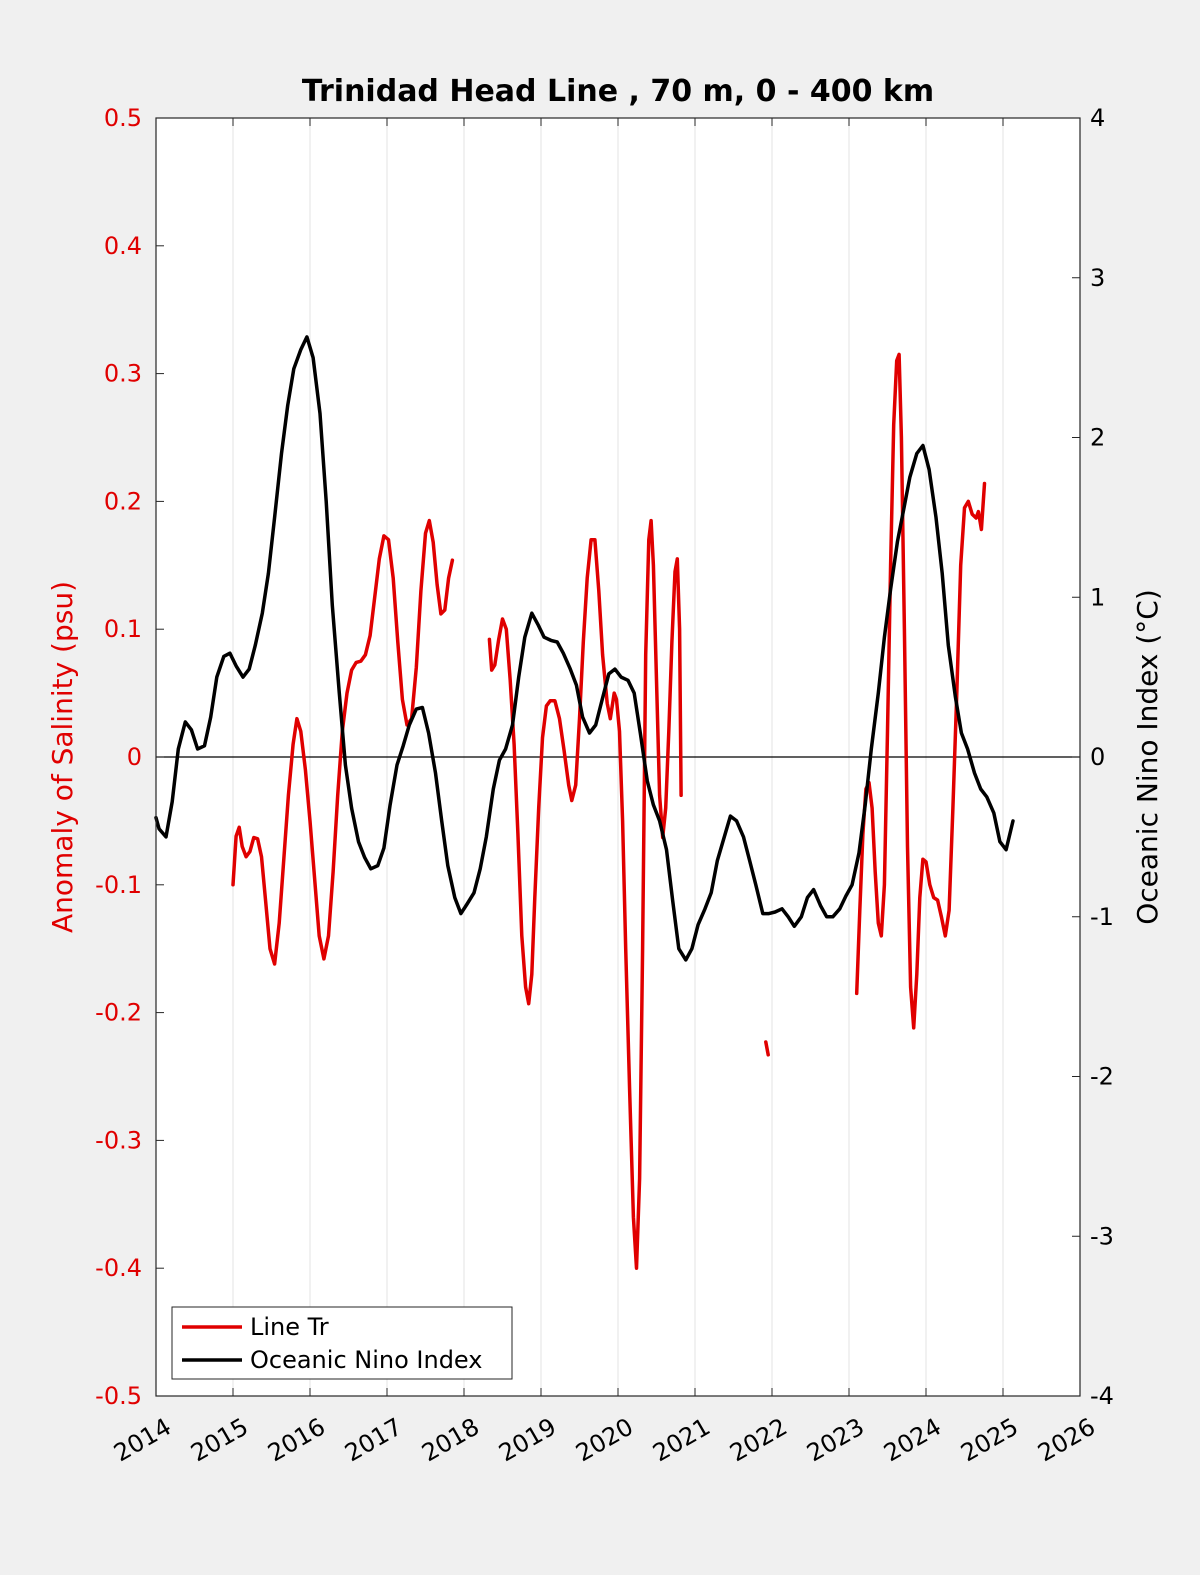 Image resolution: width=1200 pixels, height=1575 pixels. Describe the element at coordinates (1097, 597) in the screenshot. I see `y-right-tick-label: 1` at that location.